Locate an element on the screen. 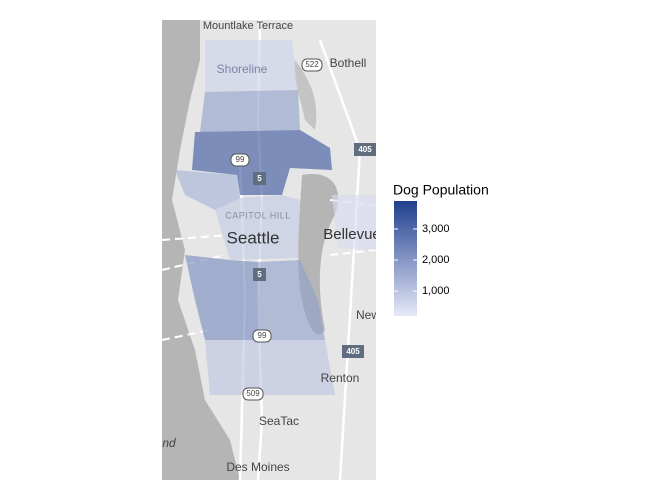  place-label: nd is located at coordinates (169, 443).